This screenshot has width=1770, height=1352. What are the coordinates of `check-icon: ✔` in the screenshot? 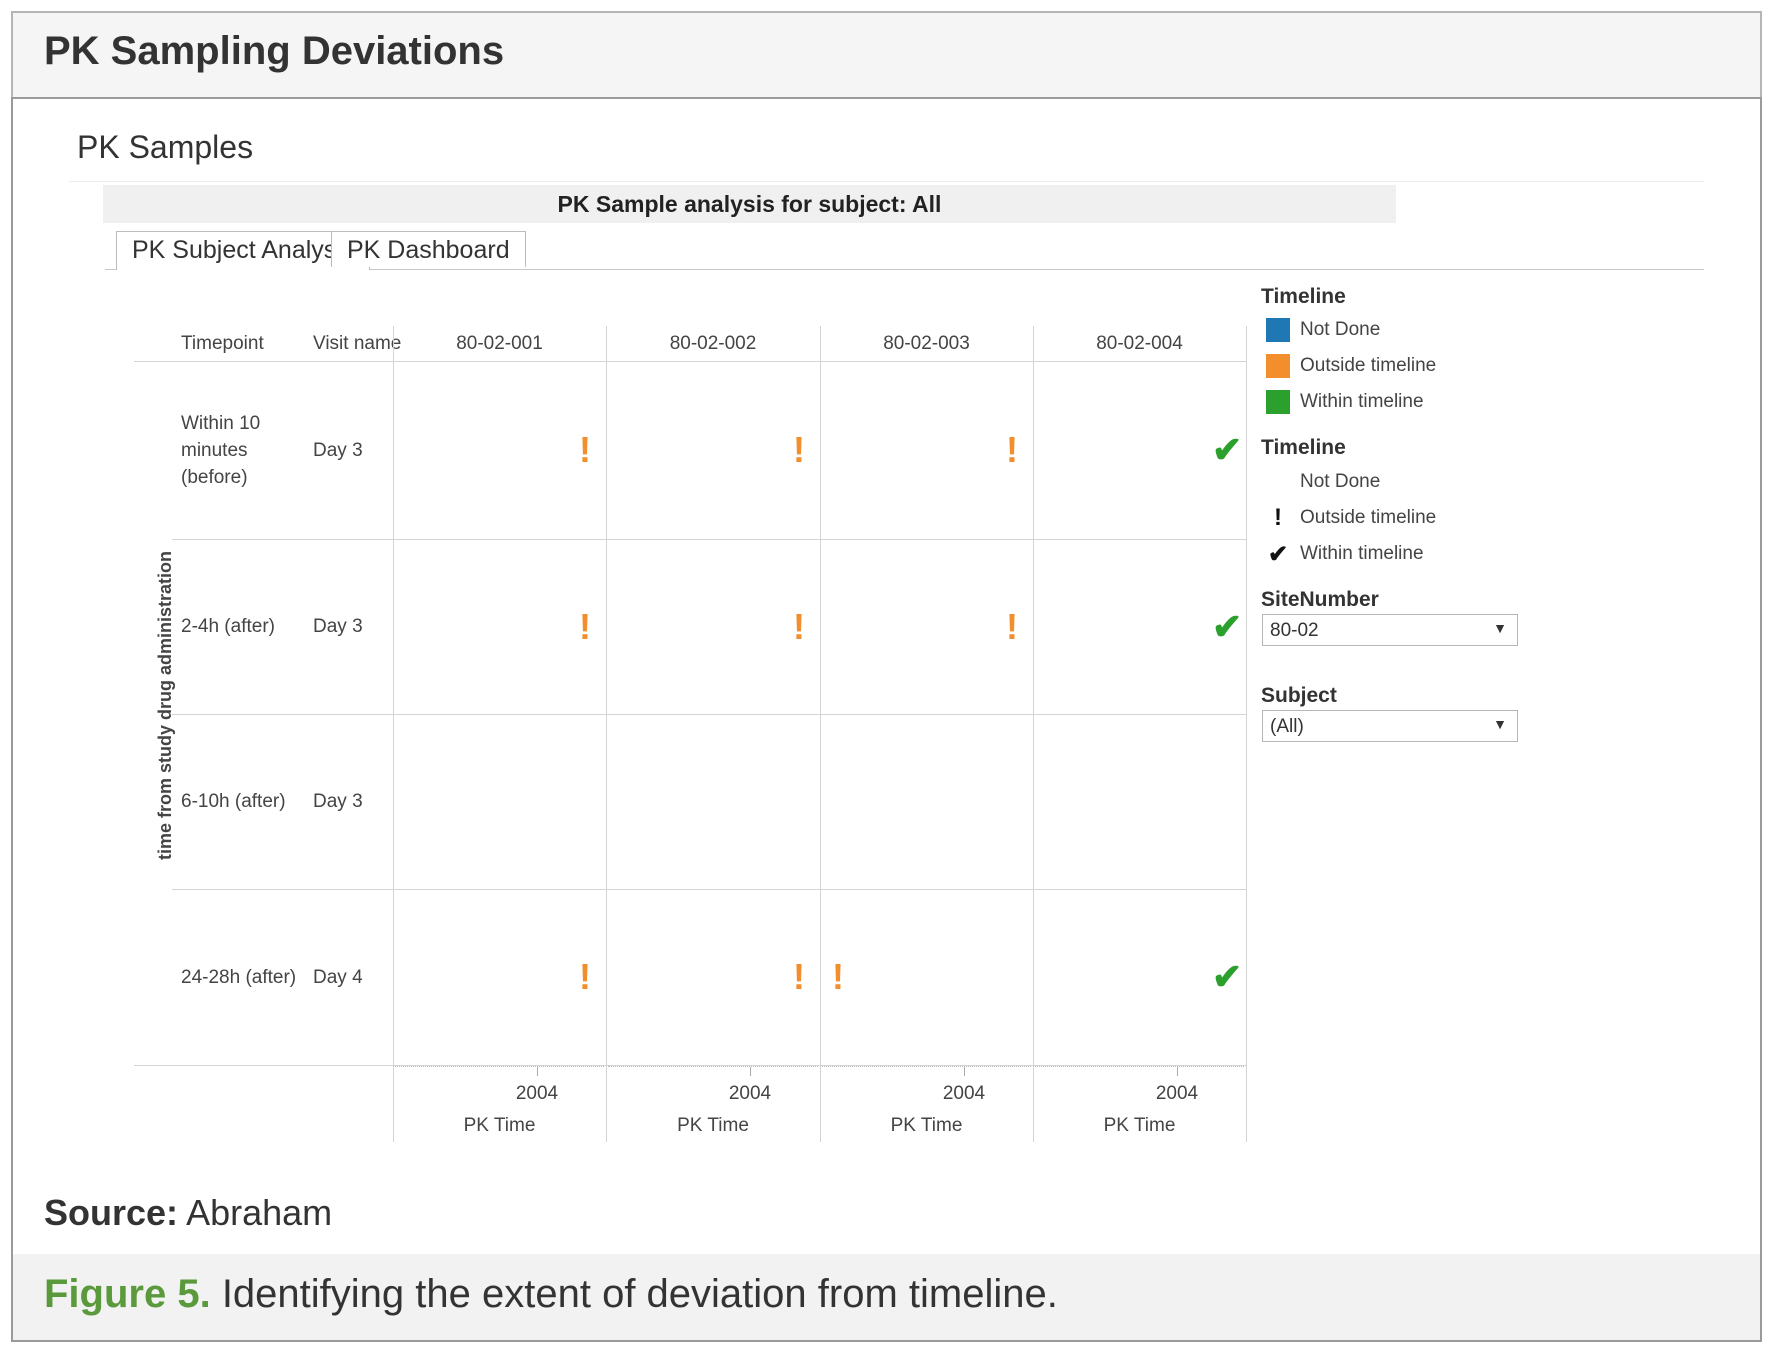 It's located at (1278, 554).